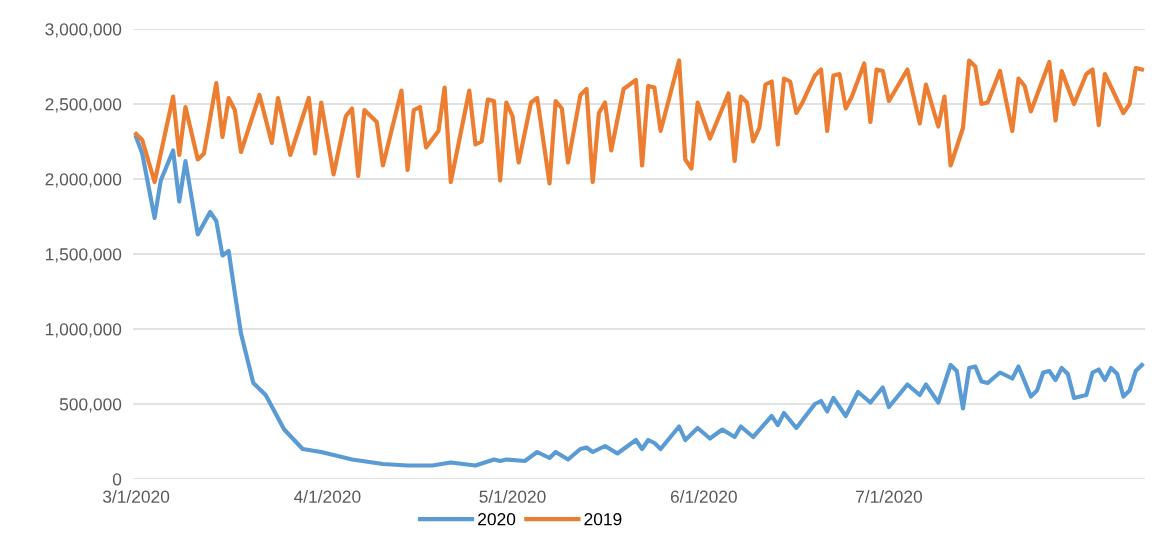  What do you see at coordinates (497, 519) in the screenshot?
I see `legend-label: 2020` at bounding box center [497, 519].